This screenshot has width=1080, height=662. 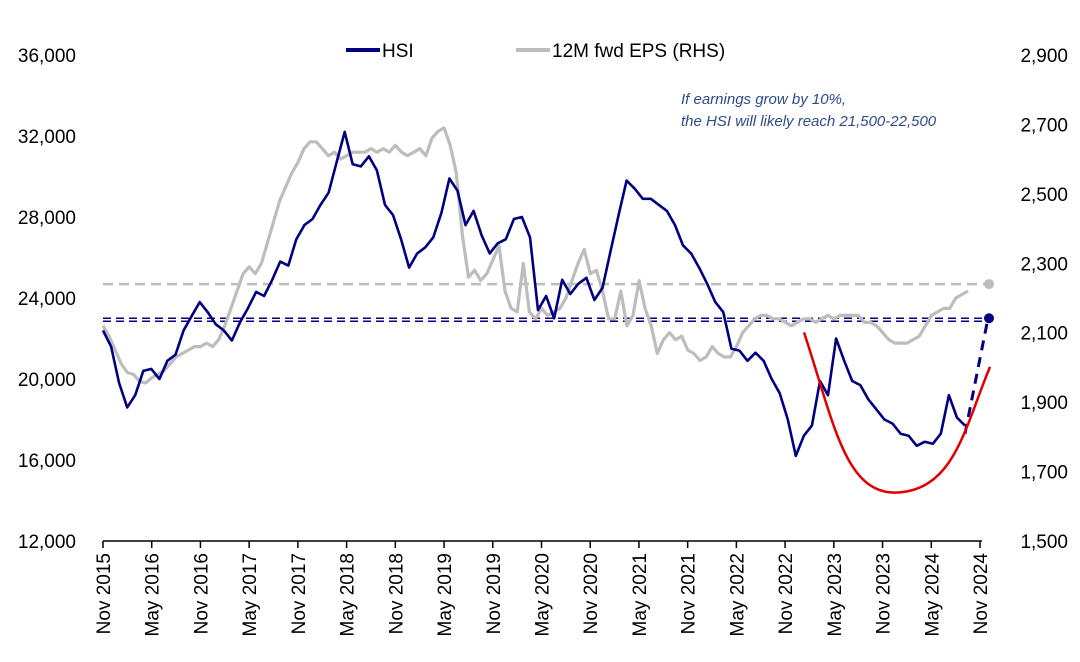 What do you see at coordinates (981, 594) in the screenshot?
I see `x-tick-label: Nov 2024` at bounding box center [981, 594].